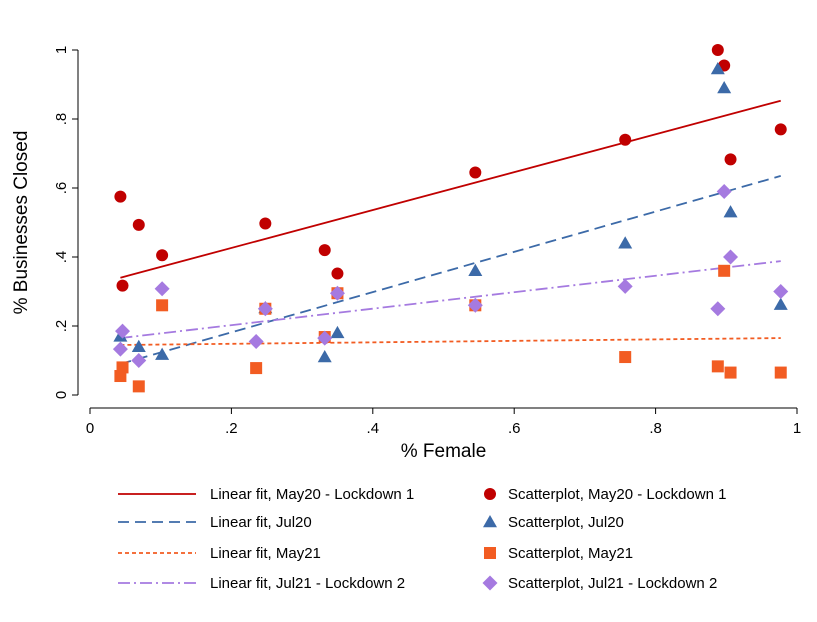 The width and height of the screenshot is (817, 622). Describe the element at coordinates (373, 428) in the screenshot. I see `x-tick-label: .4` at that location.